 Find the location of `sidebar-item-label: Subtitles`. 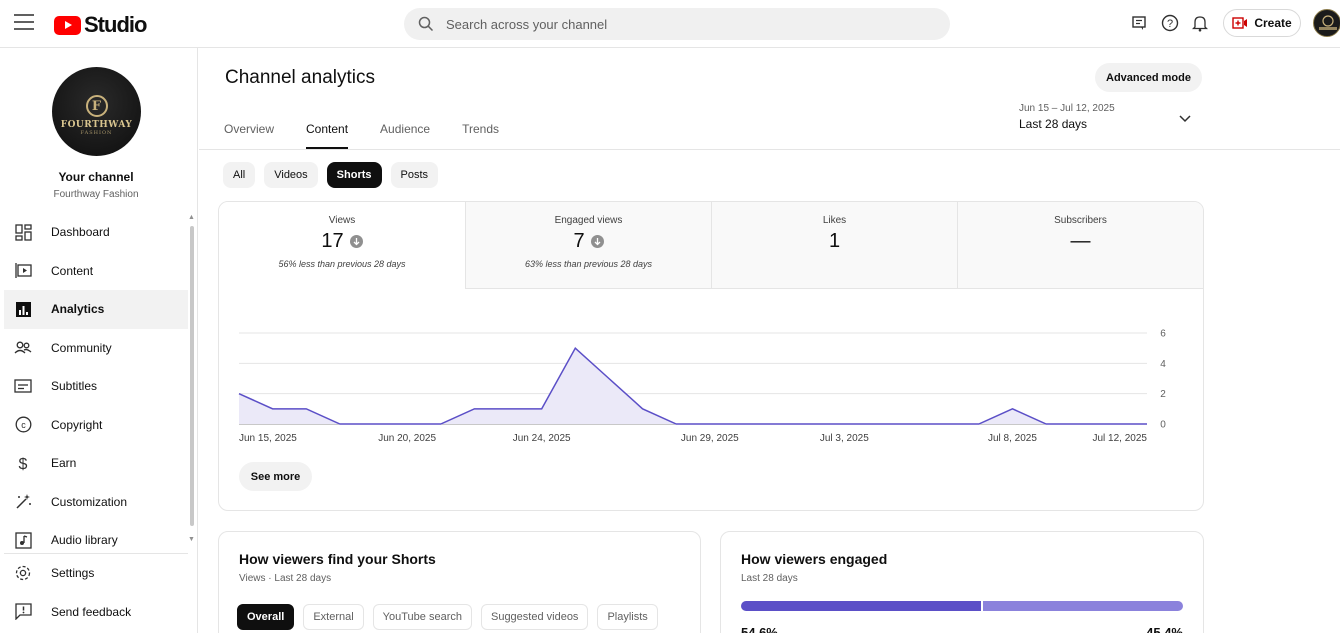

sidebar-item-label: Subtitles is located at coordinates (74, 386).